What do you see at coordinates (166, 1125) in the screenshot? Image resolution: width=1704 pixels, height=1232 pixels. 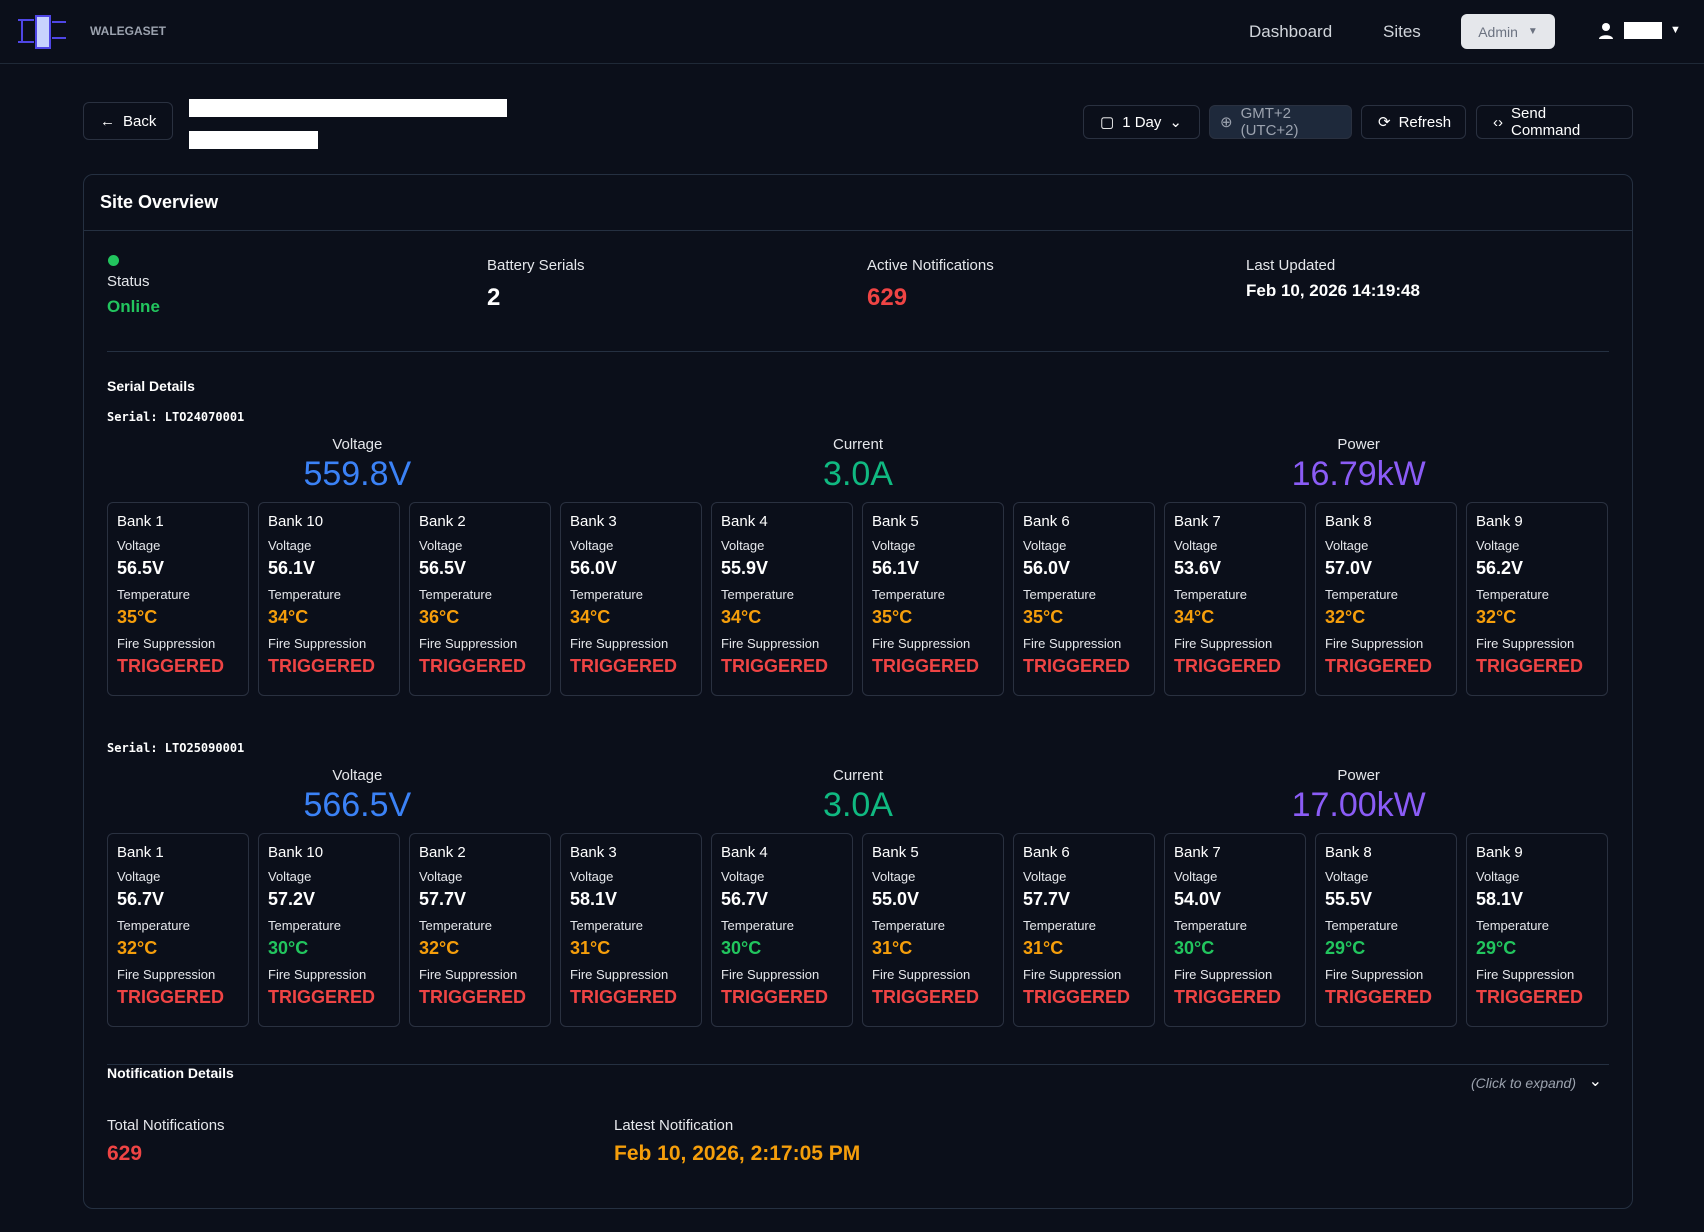 I see `label: Total Notifications` at bounding box center [166, 1125].